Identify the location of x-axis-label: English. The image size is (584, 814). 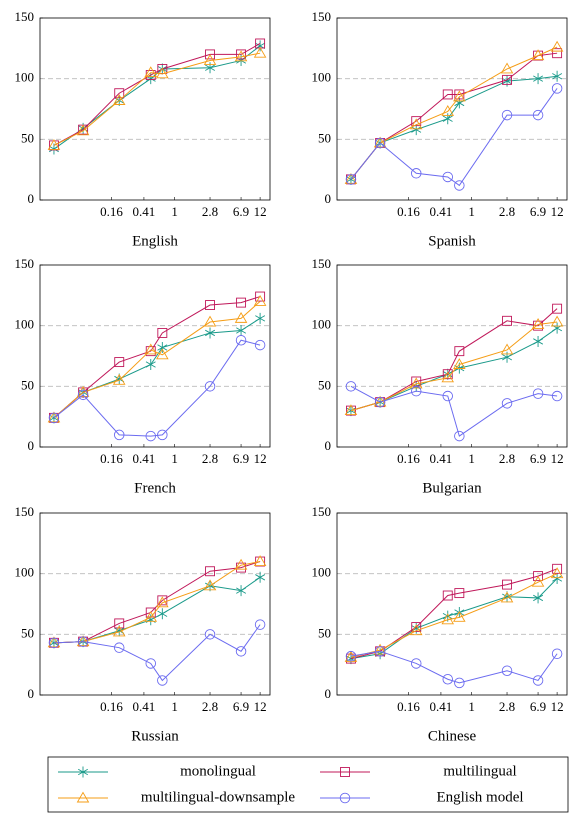
(155, 241).